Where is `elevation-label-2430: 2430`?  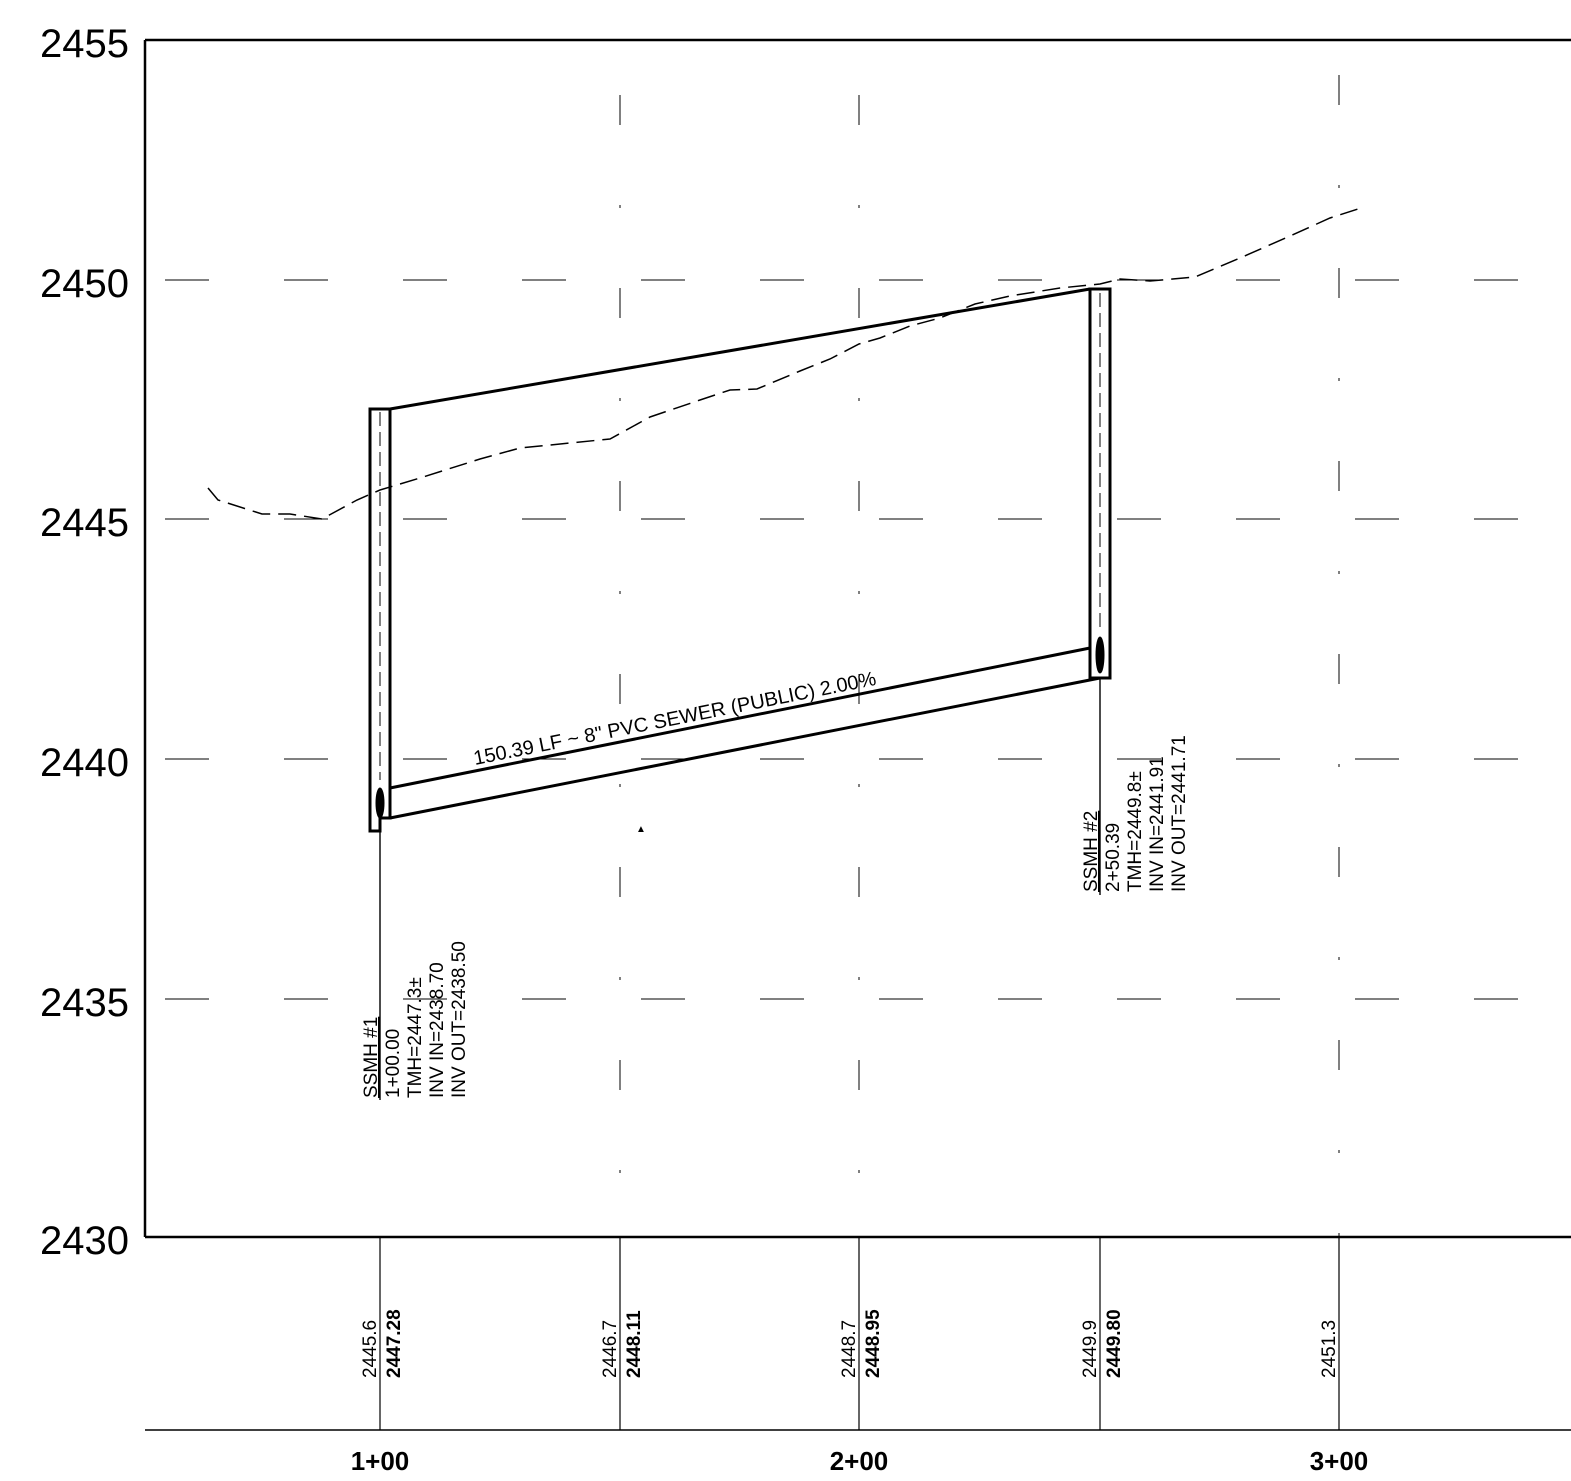
elevation-label-2430: 2430 is located at coordinates (84, 1241).